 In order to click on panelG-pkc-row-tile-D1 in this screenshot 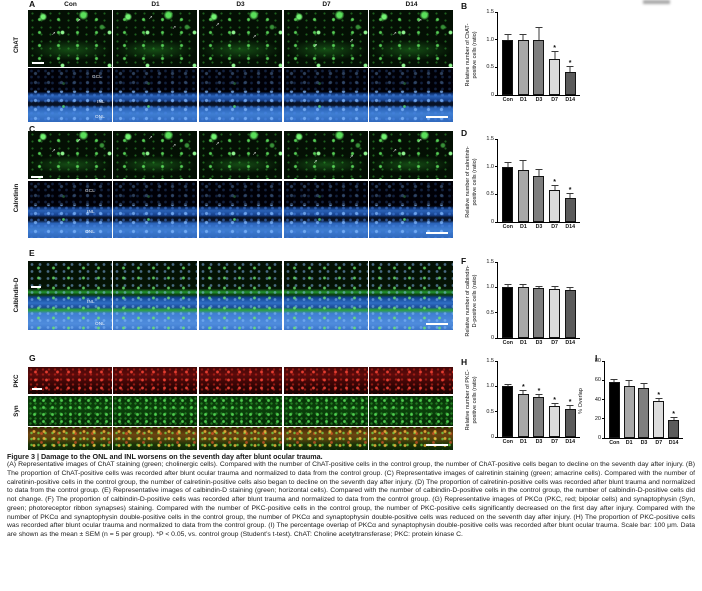, I will do `click(155, 380)`.